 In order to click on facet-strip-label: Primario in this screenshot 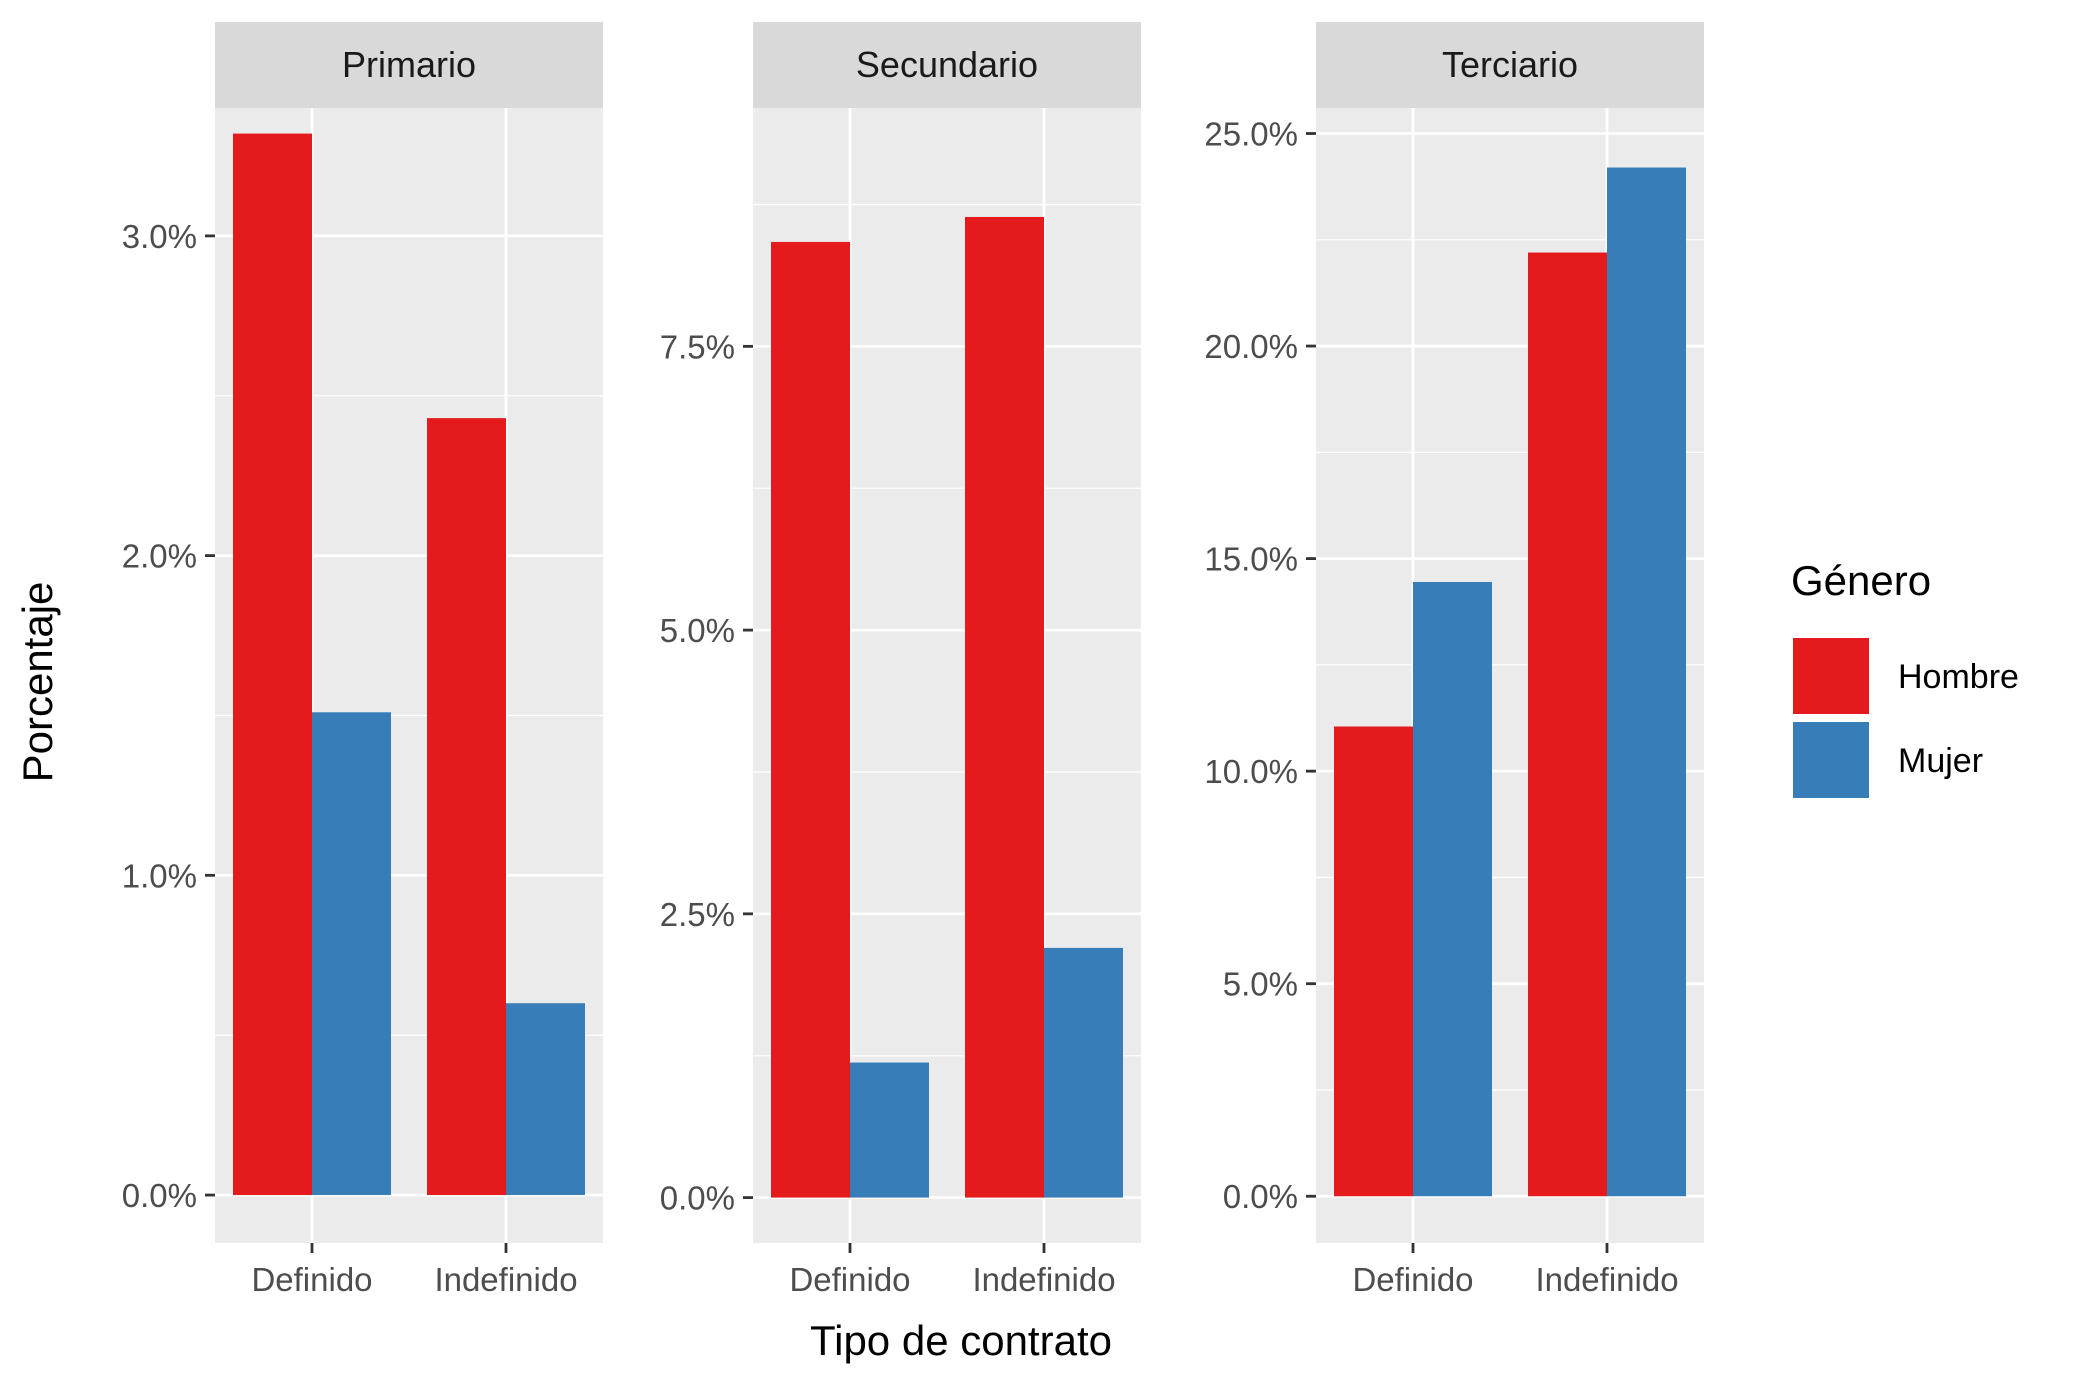, I will do `click(409, 64)`.